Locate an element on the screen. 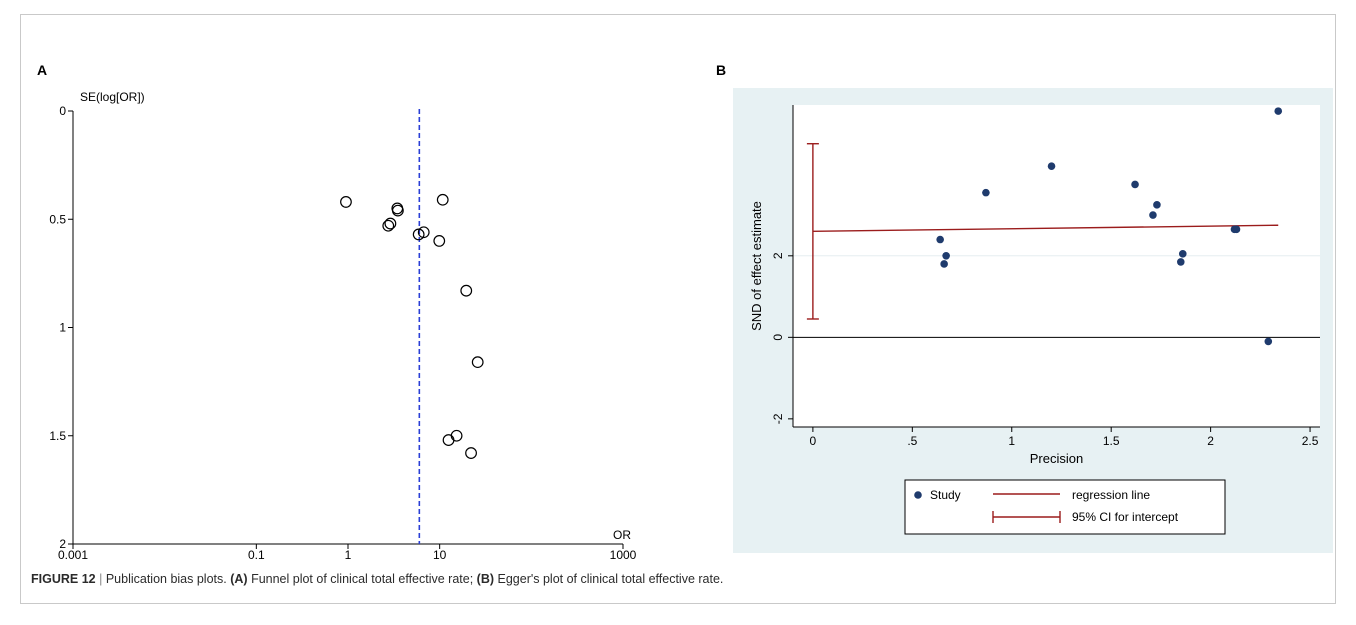  x-tick-label: 2 is located at coordinates (1210, 441).